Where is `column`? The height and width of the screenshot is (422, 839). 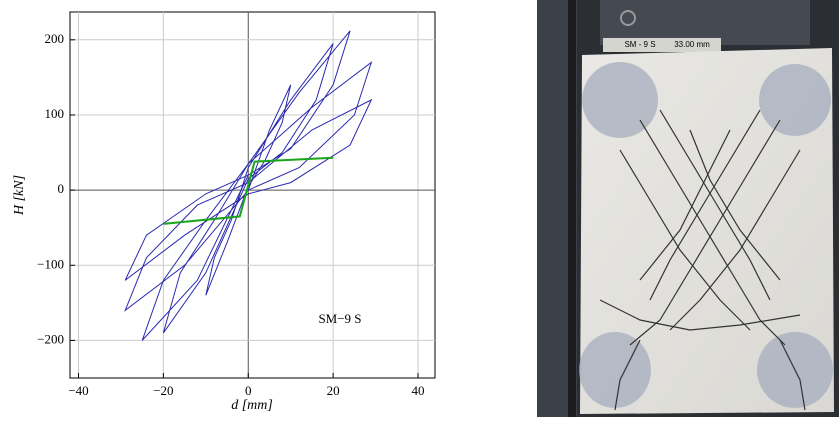
column is located at coordinates (572, 208).